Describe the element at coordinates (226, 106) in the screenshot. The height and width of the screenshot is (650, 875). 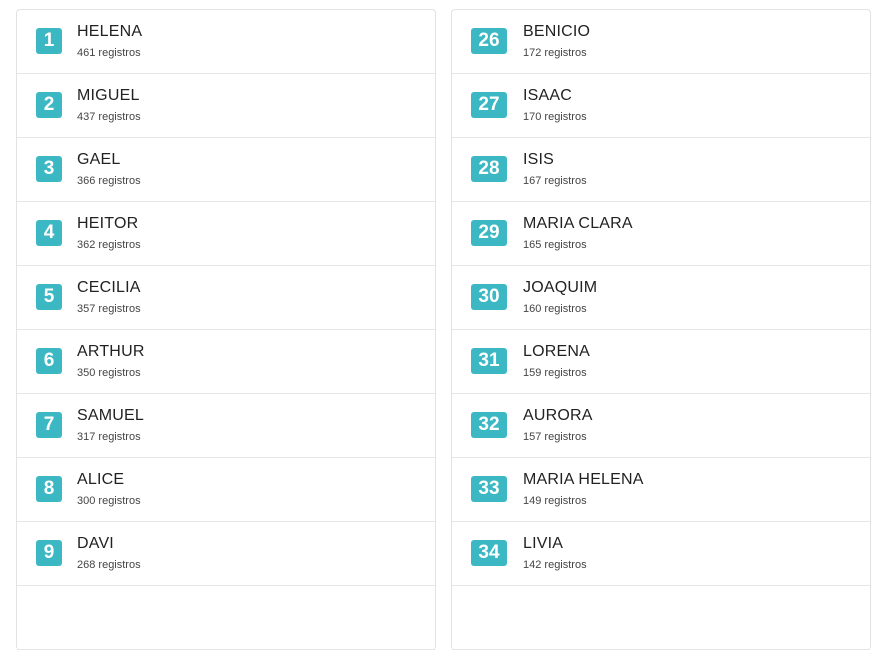
I see `list-item: 2 MIGUEL 437 registros` at that location.